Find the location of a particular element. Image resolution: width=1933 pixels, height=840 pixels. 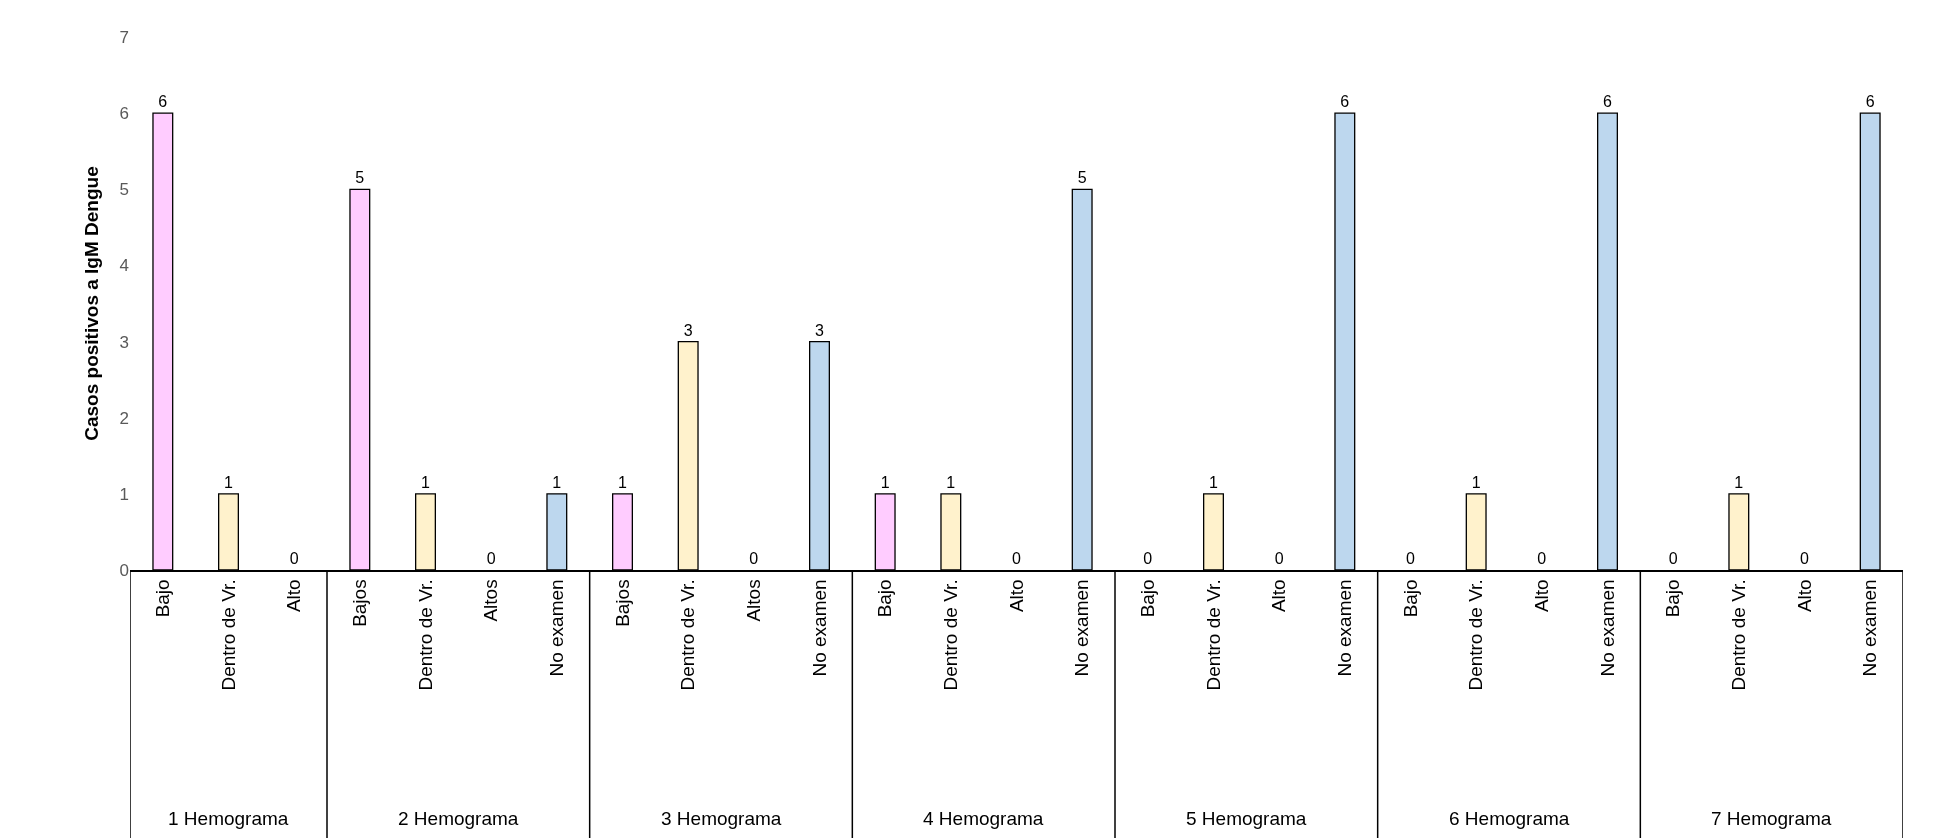

text: 4 Hemograma is located at coordinates (983, 818).